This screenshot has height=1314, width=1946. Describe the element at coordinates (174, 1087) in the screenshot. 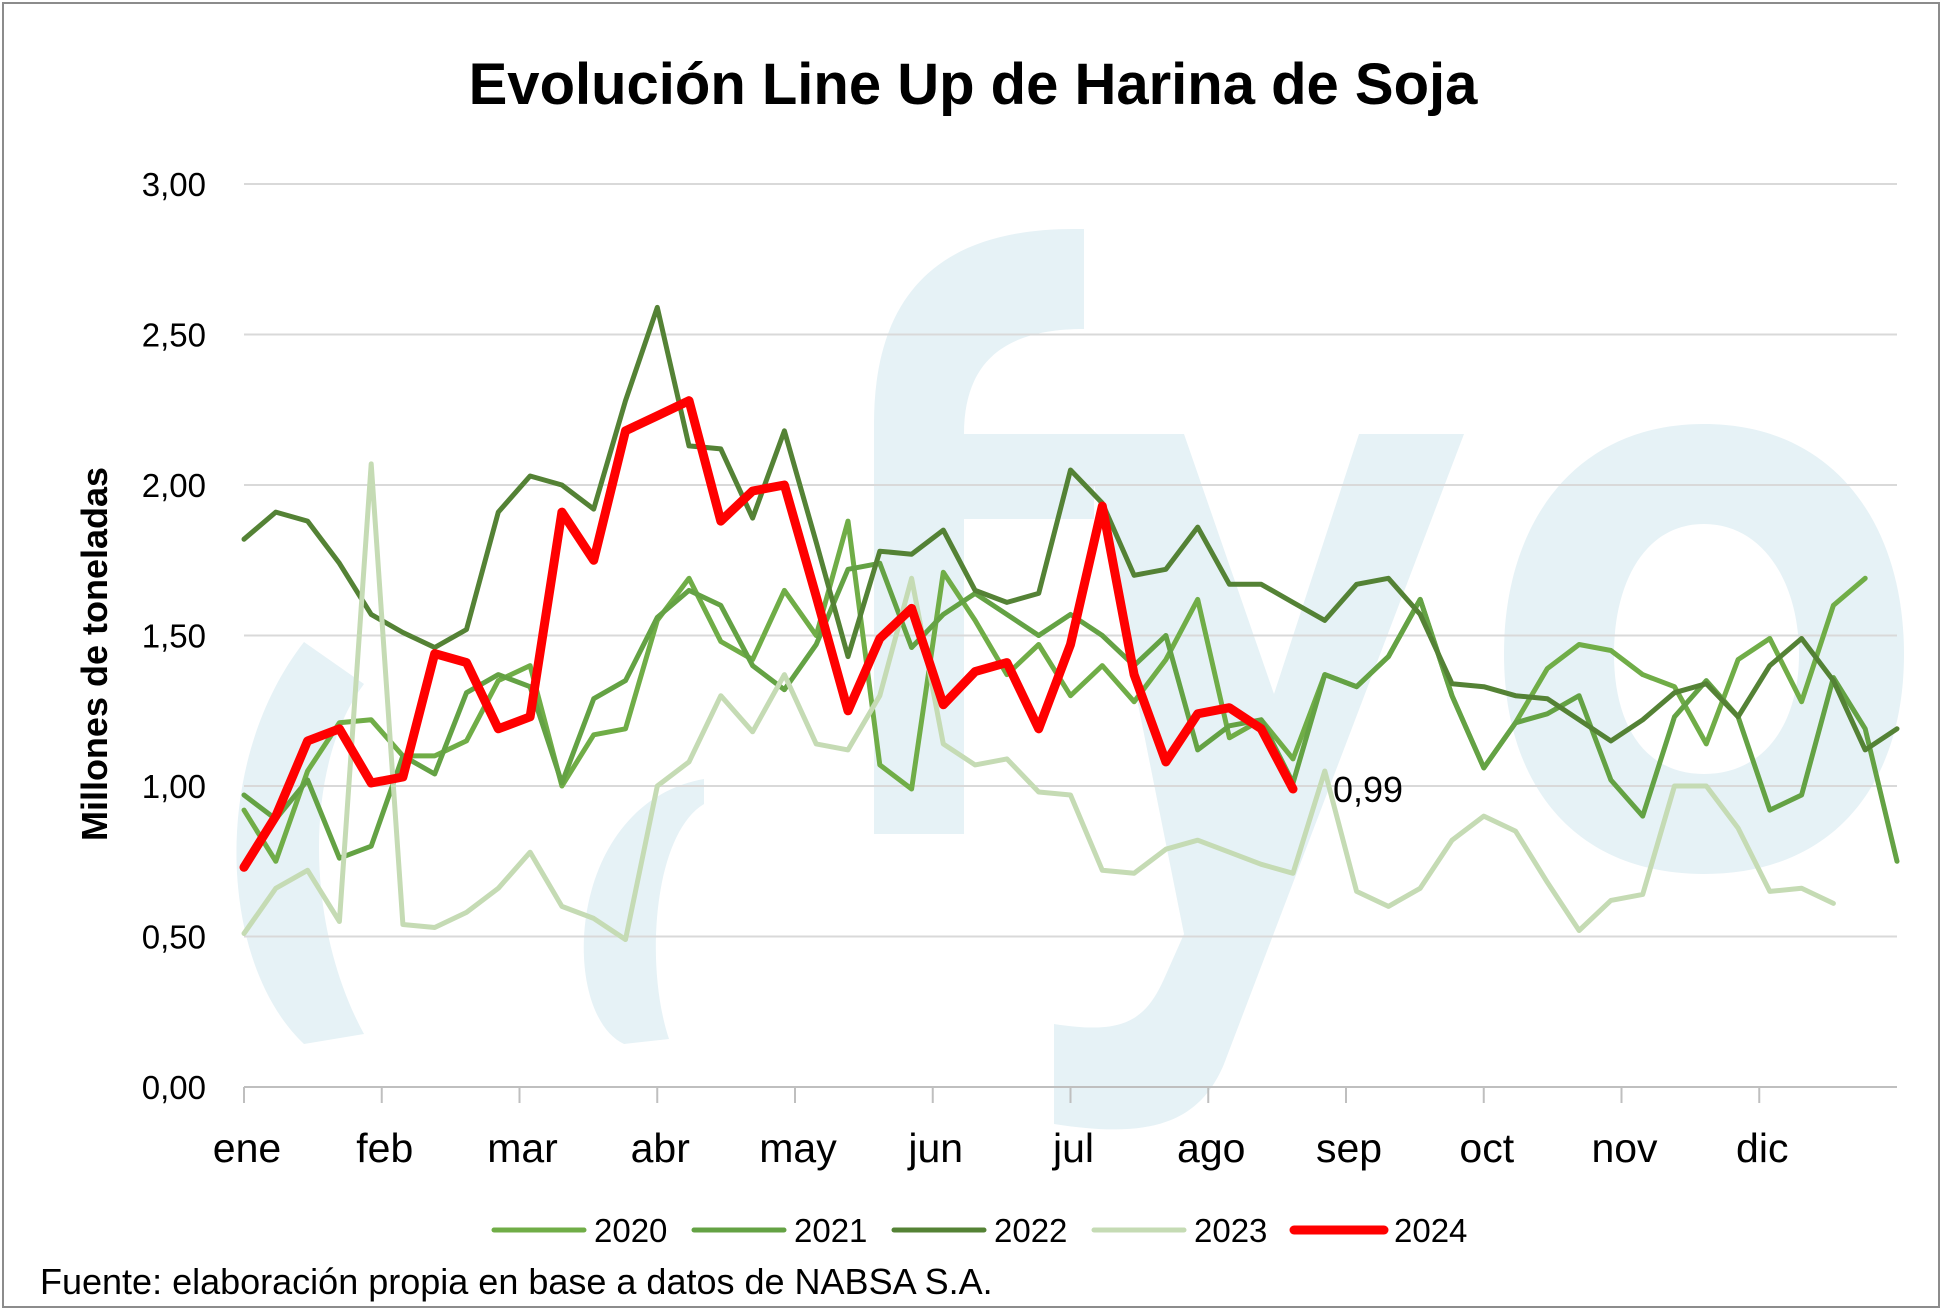

I see `y-tick-label: 0,00` at that location.